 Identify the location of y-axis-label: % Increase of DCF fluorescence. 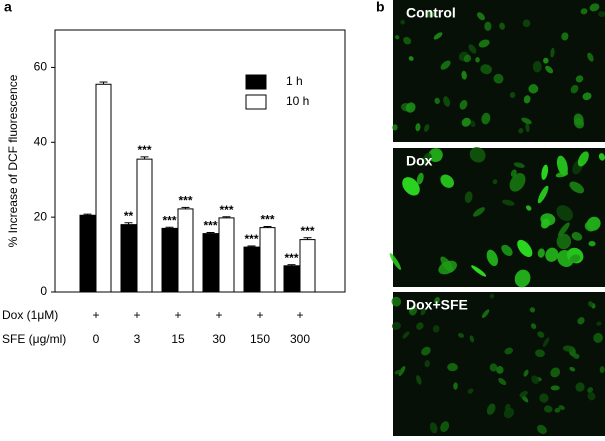
(13, 160).